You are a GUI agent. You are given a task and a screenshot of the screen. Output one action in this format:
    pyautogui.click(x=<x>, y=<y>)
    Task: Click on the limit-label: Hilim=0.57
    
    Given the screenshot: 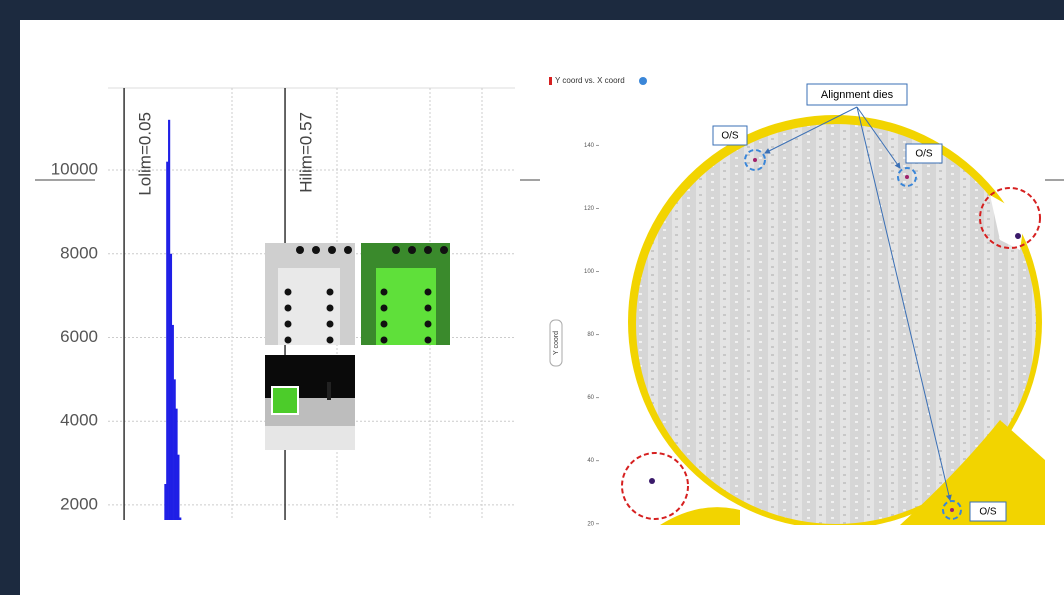 What is the action you would take?
    pyautogui.click(x=306, y=152)
    